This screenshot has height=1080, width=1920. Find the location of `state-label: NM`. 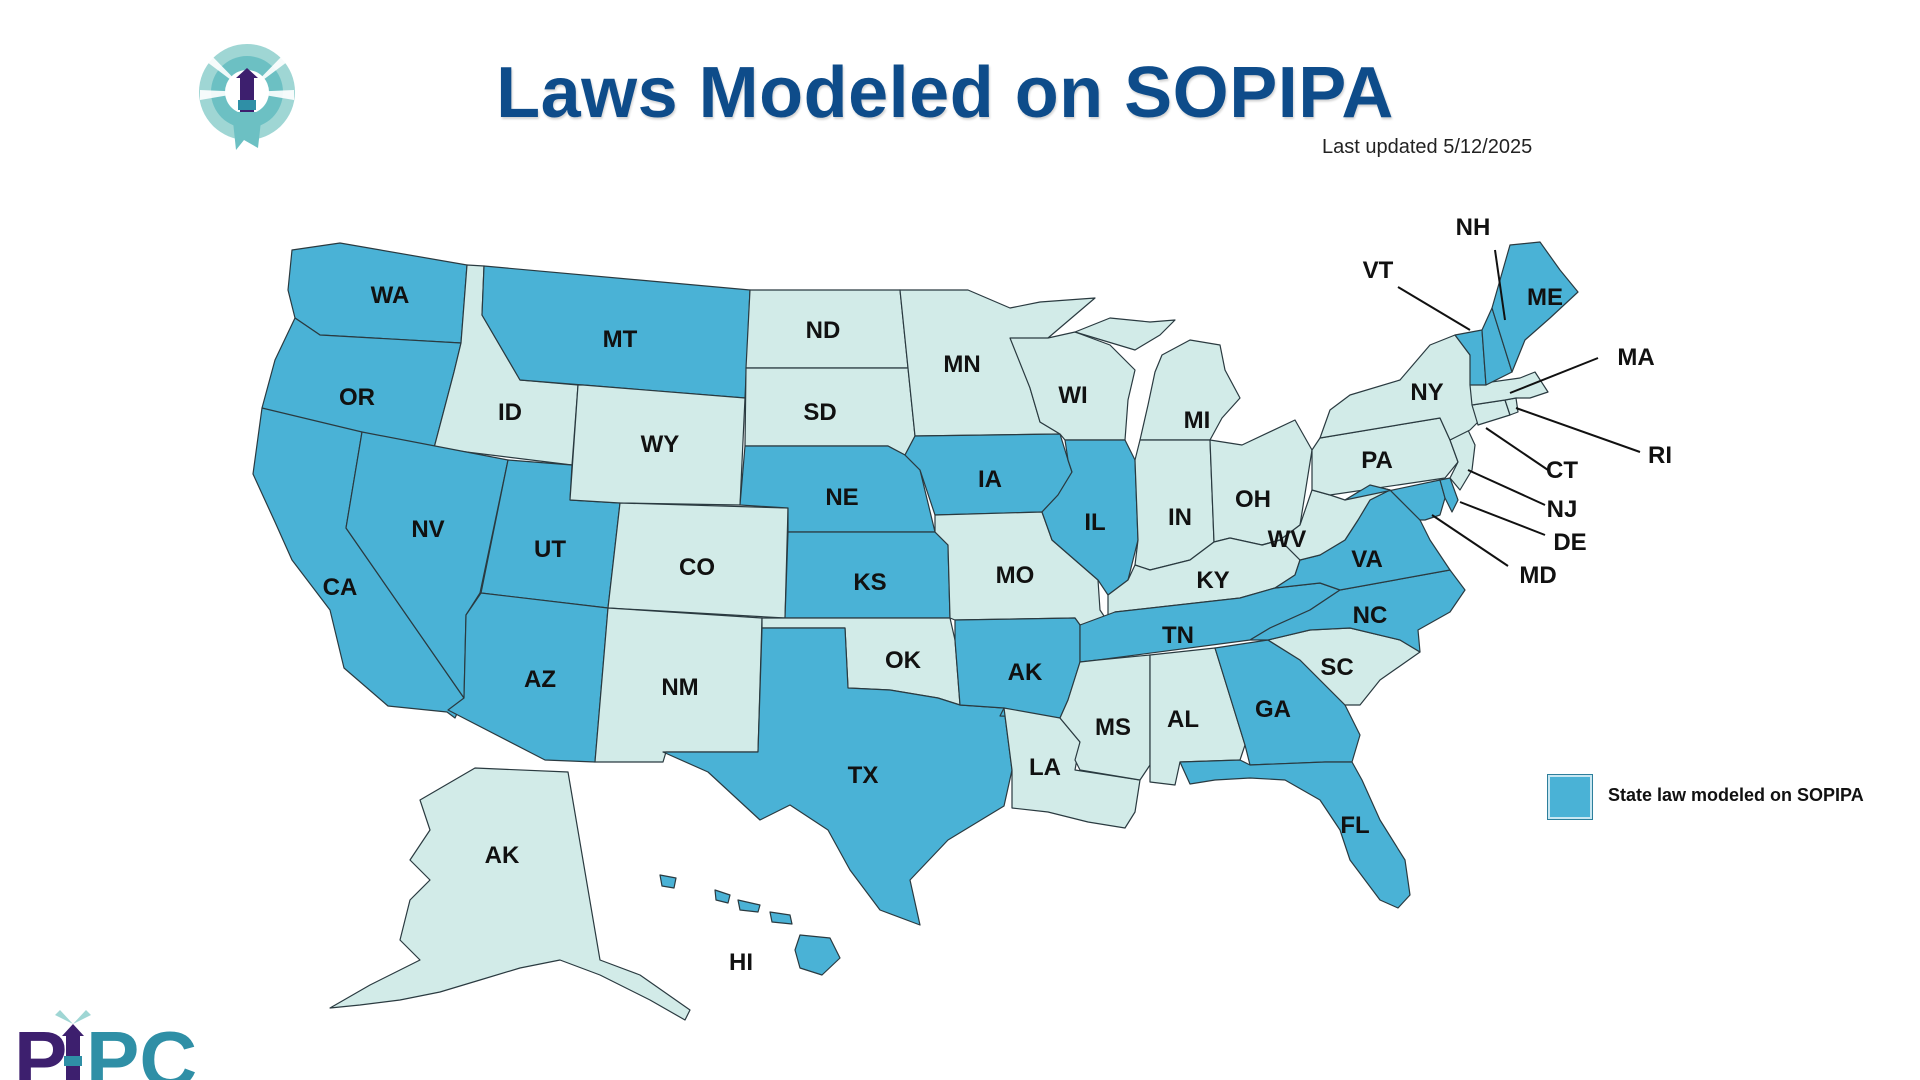

state-label: NM is located at coordinates (679, 687).